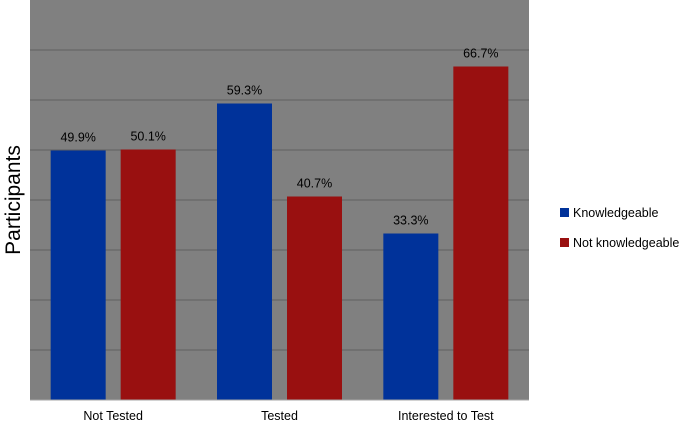 The height and width of the screenshot is (429, 699). Describe the element at coordinates (314, 184) in the screenshot. I see `data-label: 40.7%` at that location.